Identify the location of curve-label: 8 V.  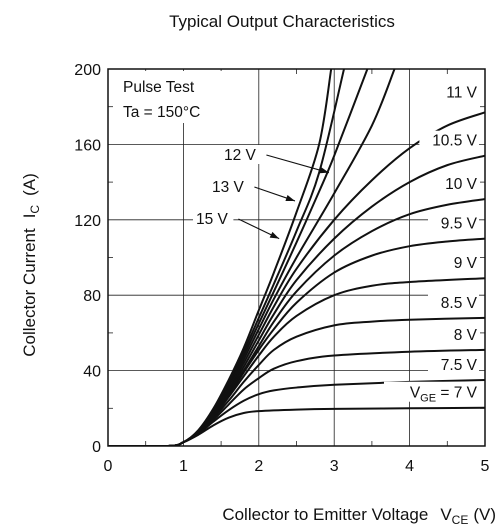
(466, 335).